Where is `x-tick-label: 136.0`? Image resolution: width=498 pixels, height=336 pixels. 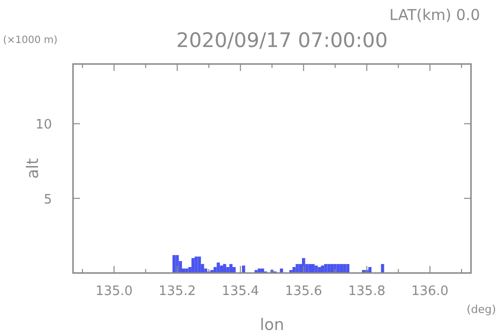
x-tick-label: 136.0 is located at coordinates (430, 291).